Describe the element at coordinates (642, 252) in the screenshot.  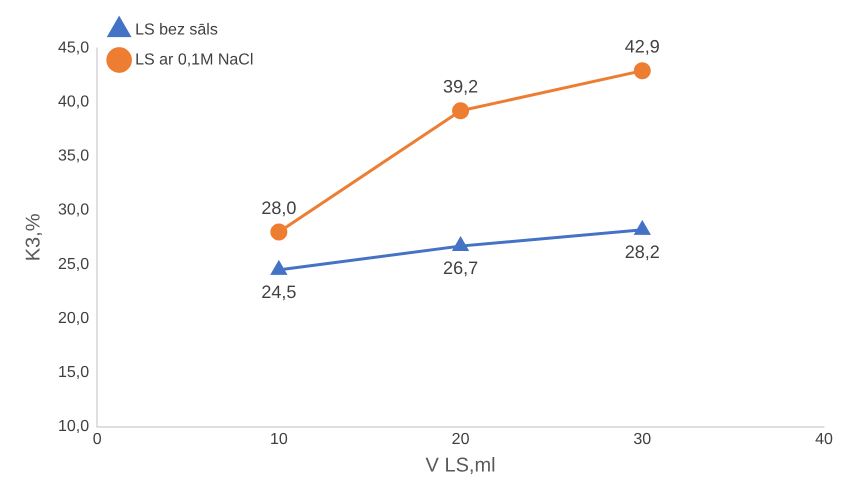
I see `data-label: 28,2` at that location.